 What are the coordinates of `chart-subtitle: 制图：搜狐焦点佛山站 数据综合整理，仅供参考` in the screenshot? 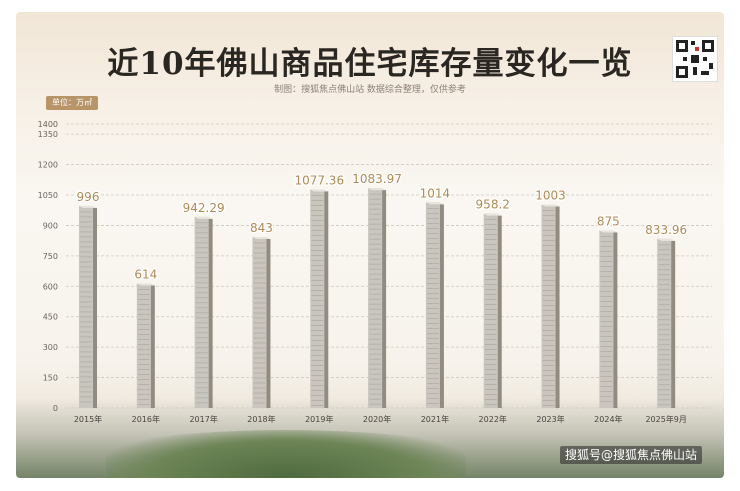 It's located at (370, 90).